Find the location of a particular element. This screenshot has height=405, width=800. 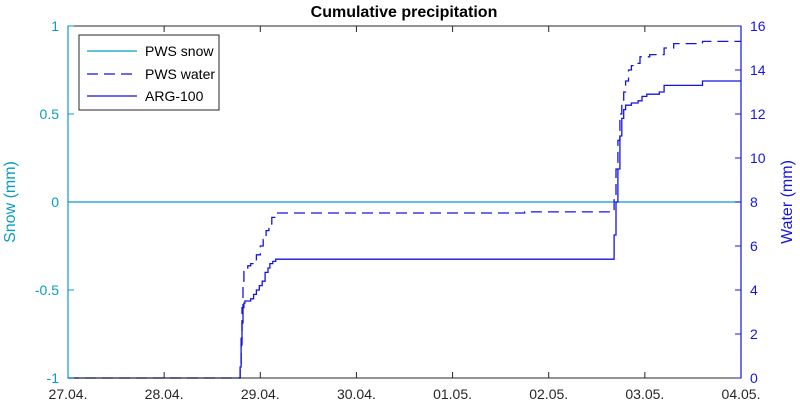

chart-title: Cumulative precipitation is located at coordinates (404, 12).